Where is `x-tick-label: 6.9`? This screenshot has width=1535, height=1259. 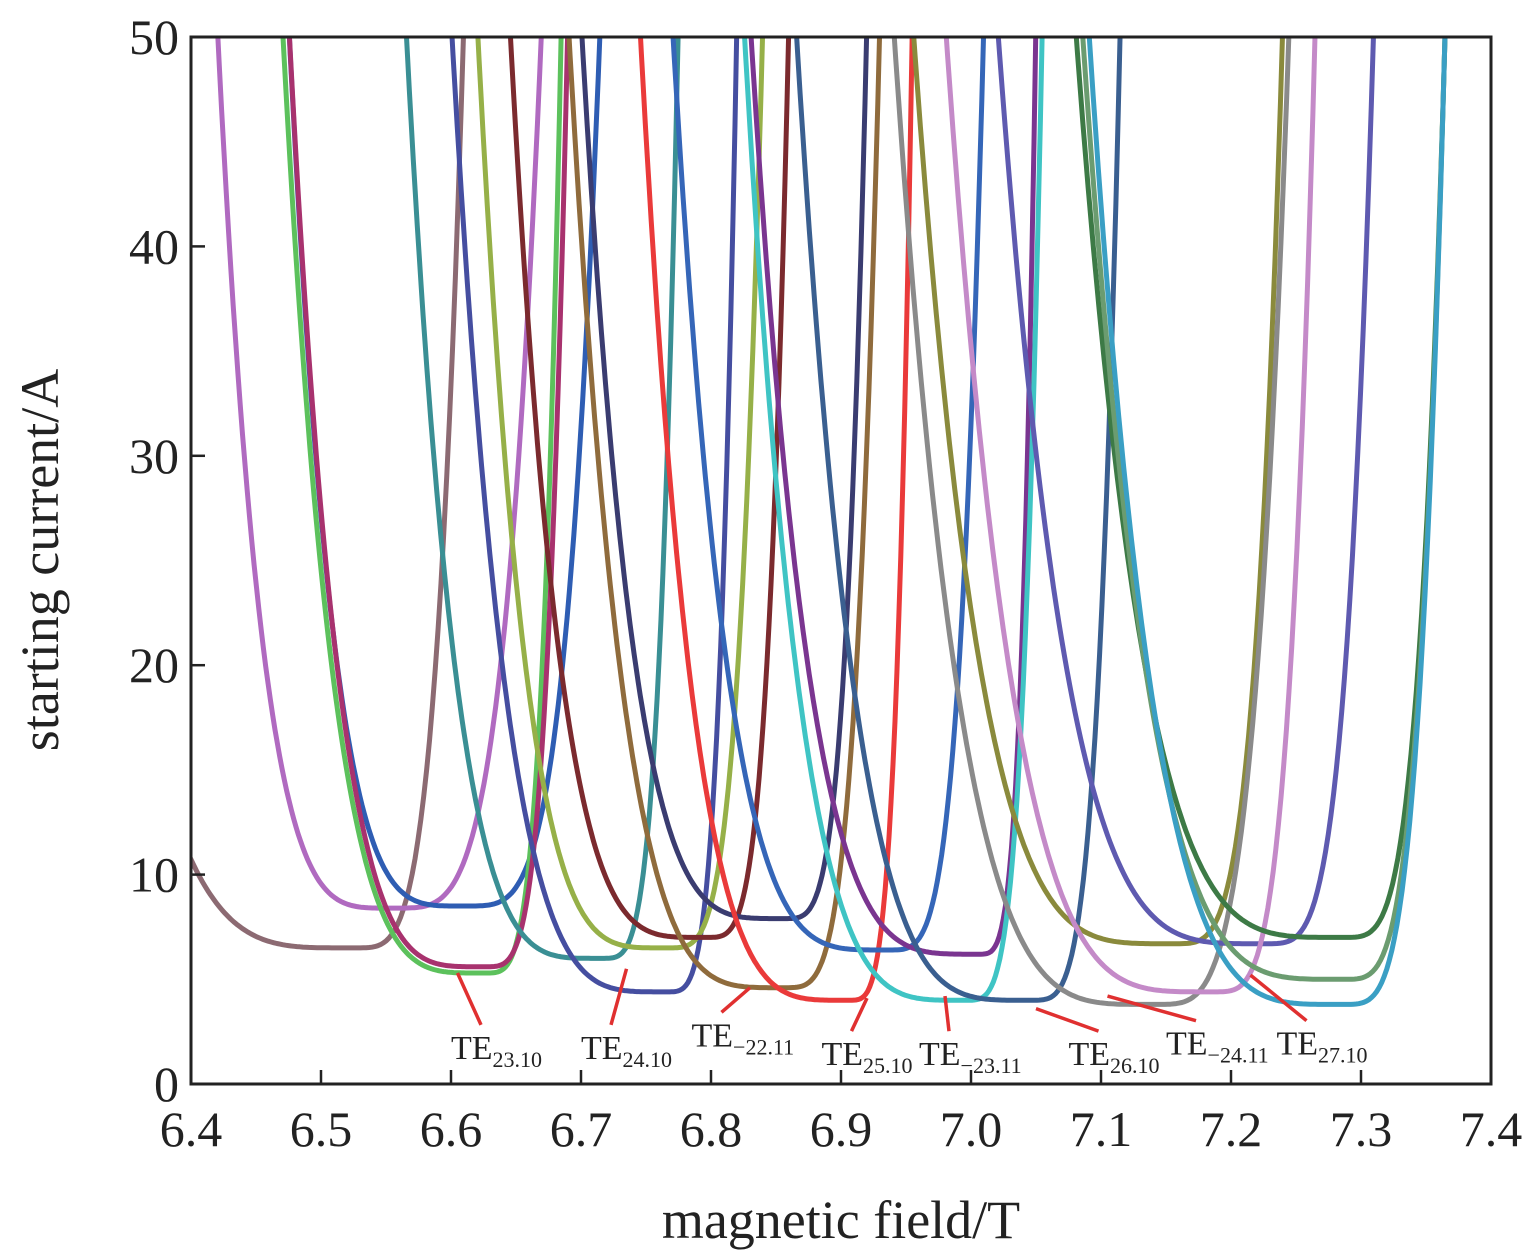 x-tick-label: 6.9 is located at coordinates (841, 1129).